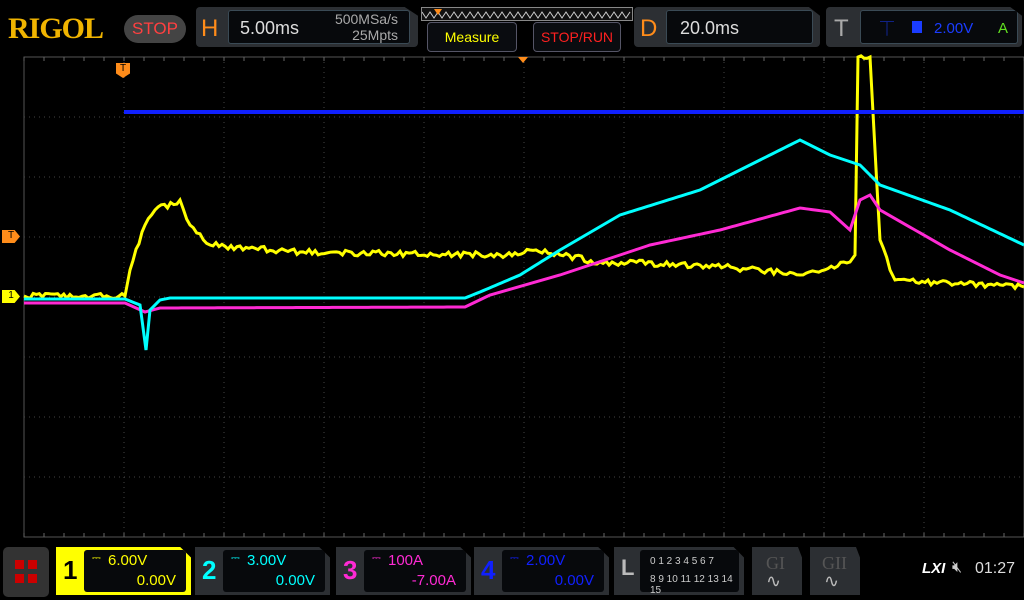 The width and height of the screenshot is (1024, 600). What do you see at coordinates (434, 580) in the screenshot?
I see `channel-offset: -7.00A` at bounding box center [434, 580].